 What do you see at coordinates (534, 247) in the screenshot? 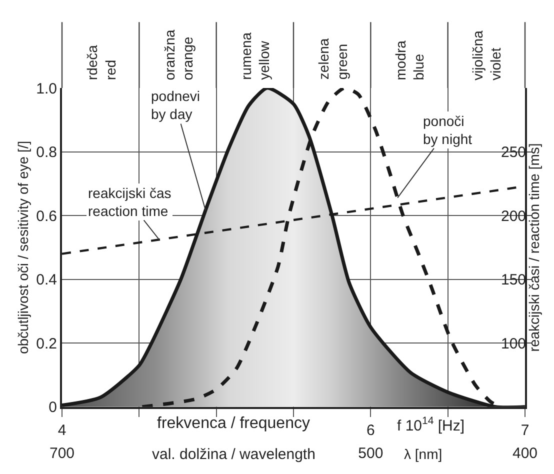
I see `y2-axis-title: reakcijski časi / reaction time [ms]` at bounding box center [534, 247].